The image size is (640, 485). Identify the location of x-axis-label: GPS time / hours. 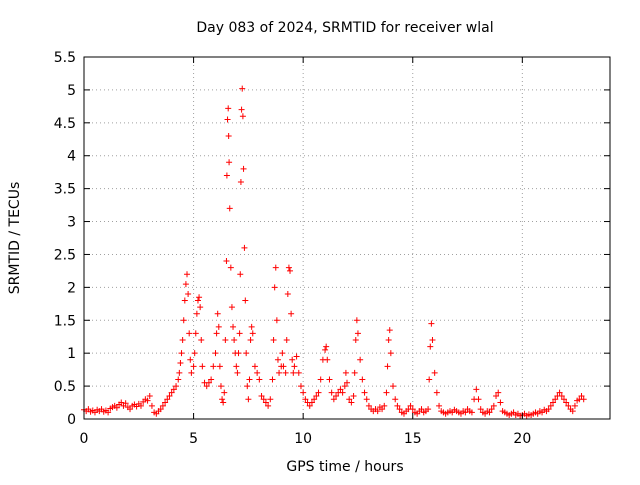
(344, 467).